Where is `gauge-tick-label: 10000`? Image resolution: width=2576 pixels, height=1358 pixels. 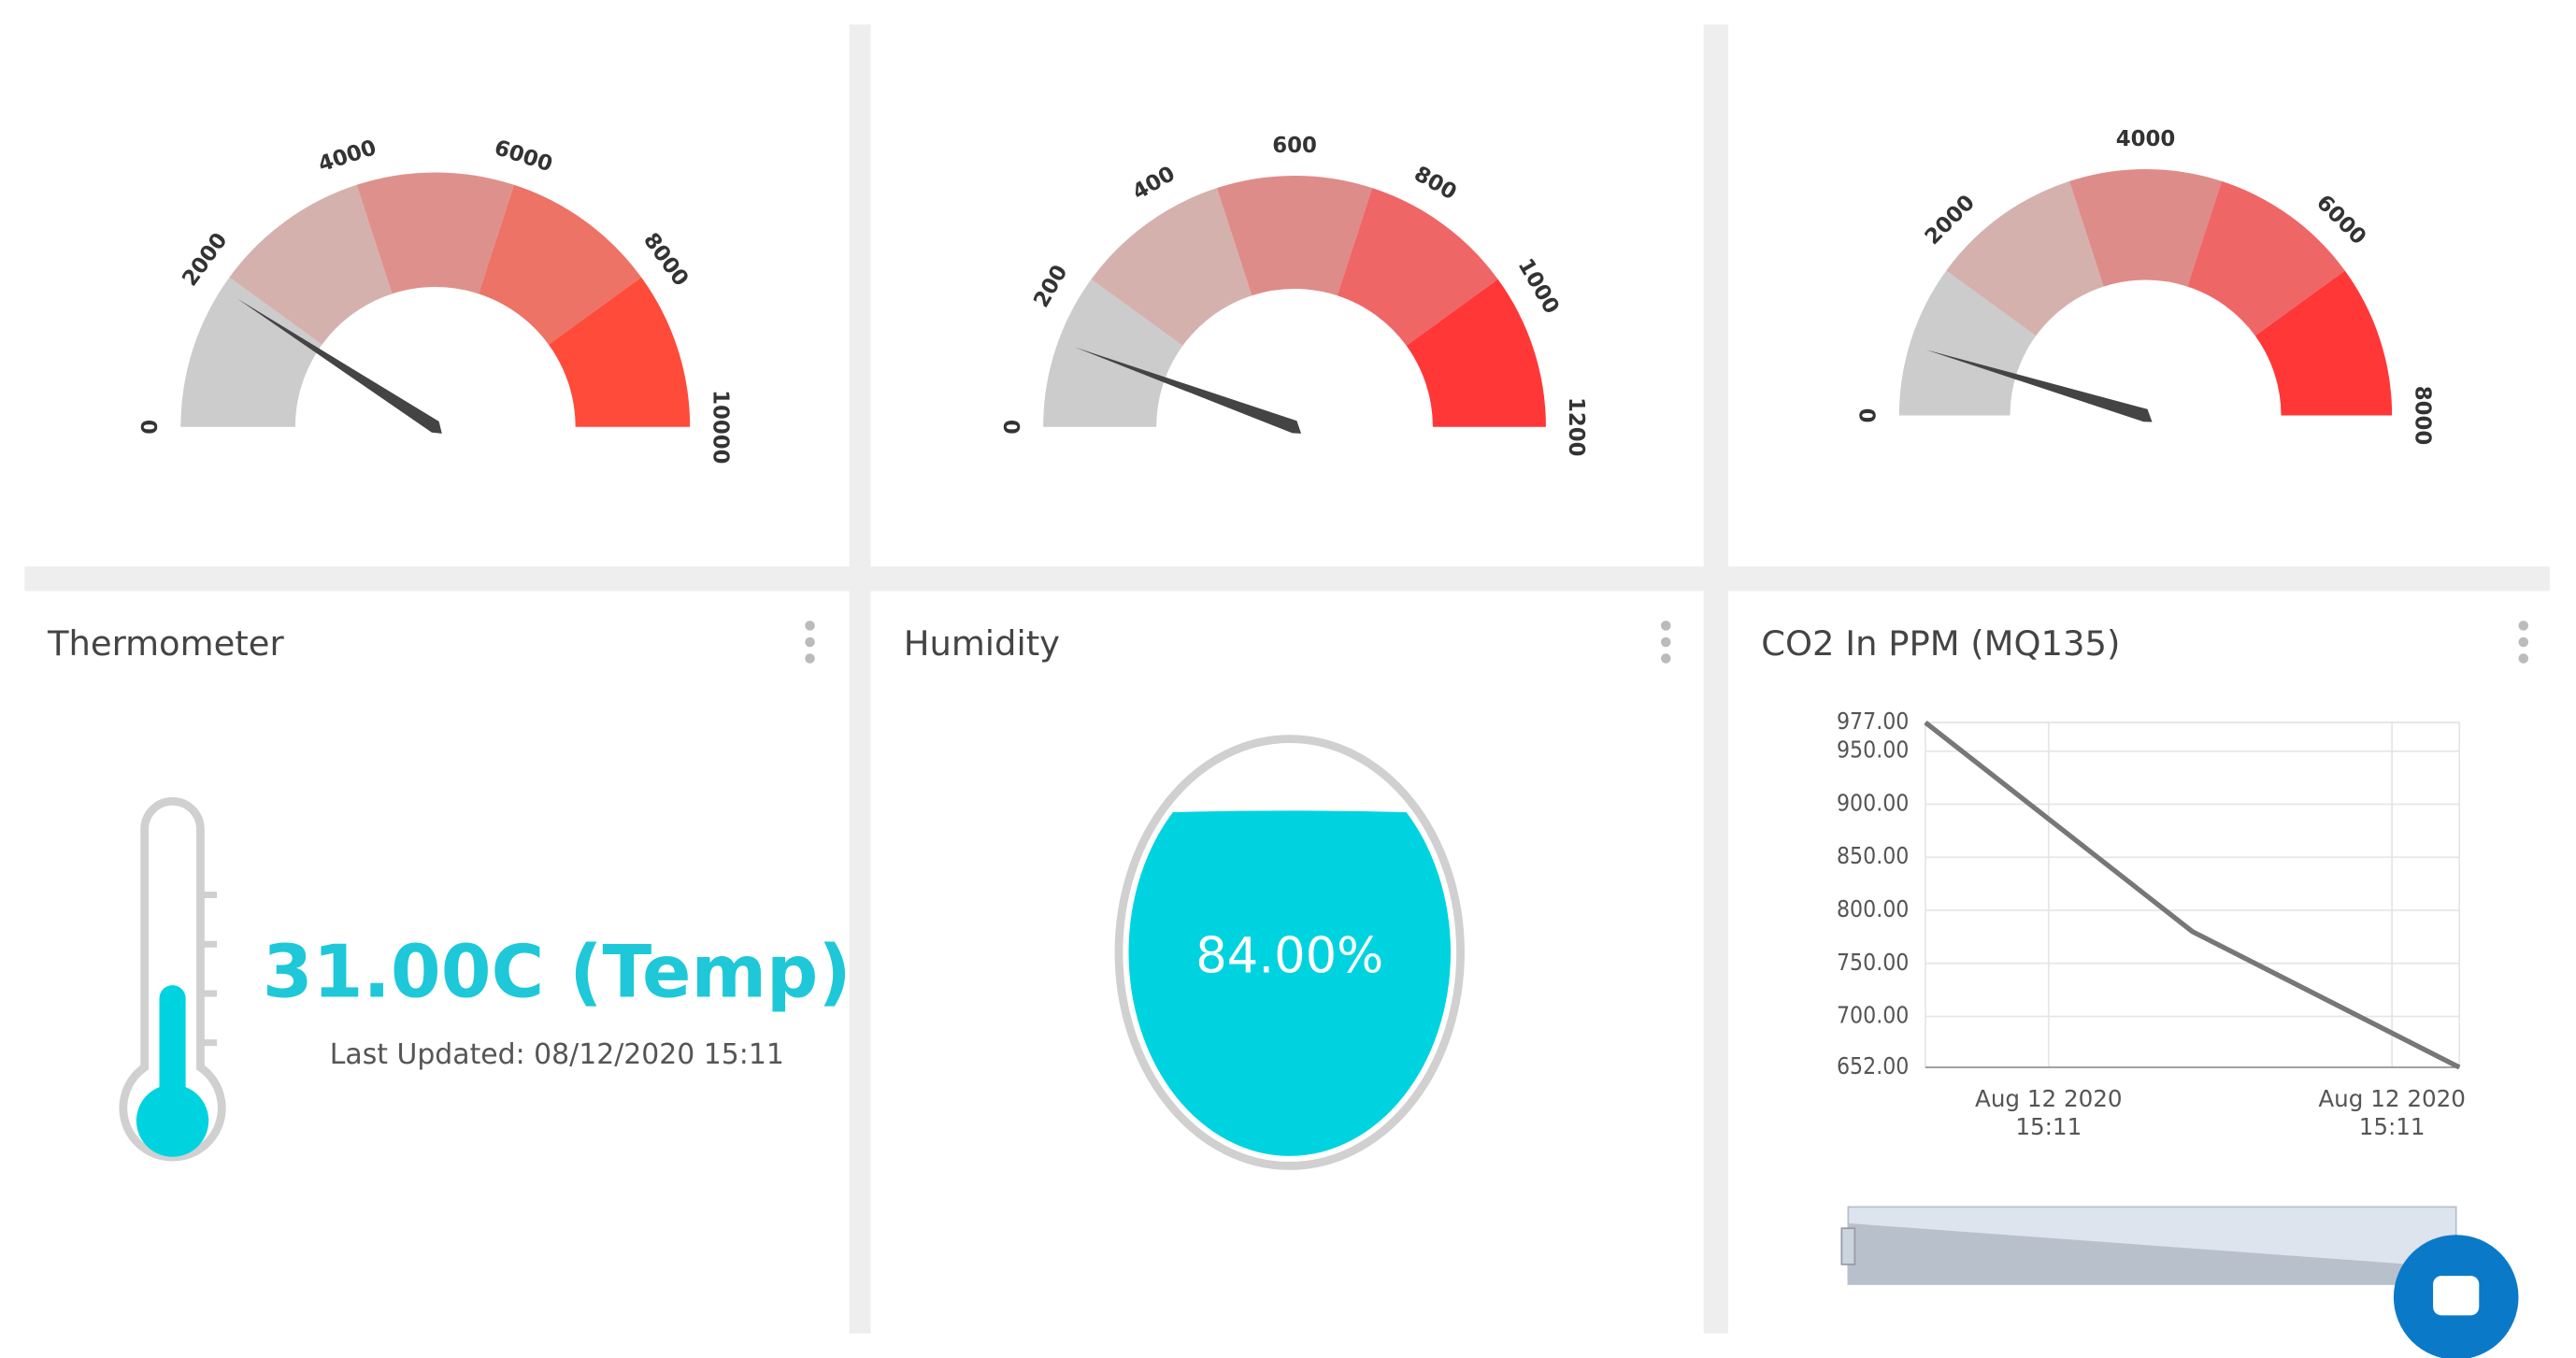
gauge-tick-label: 10000 is located at coordinates (720, 427).